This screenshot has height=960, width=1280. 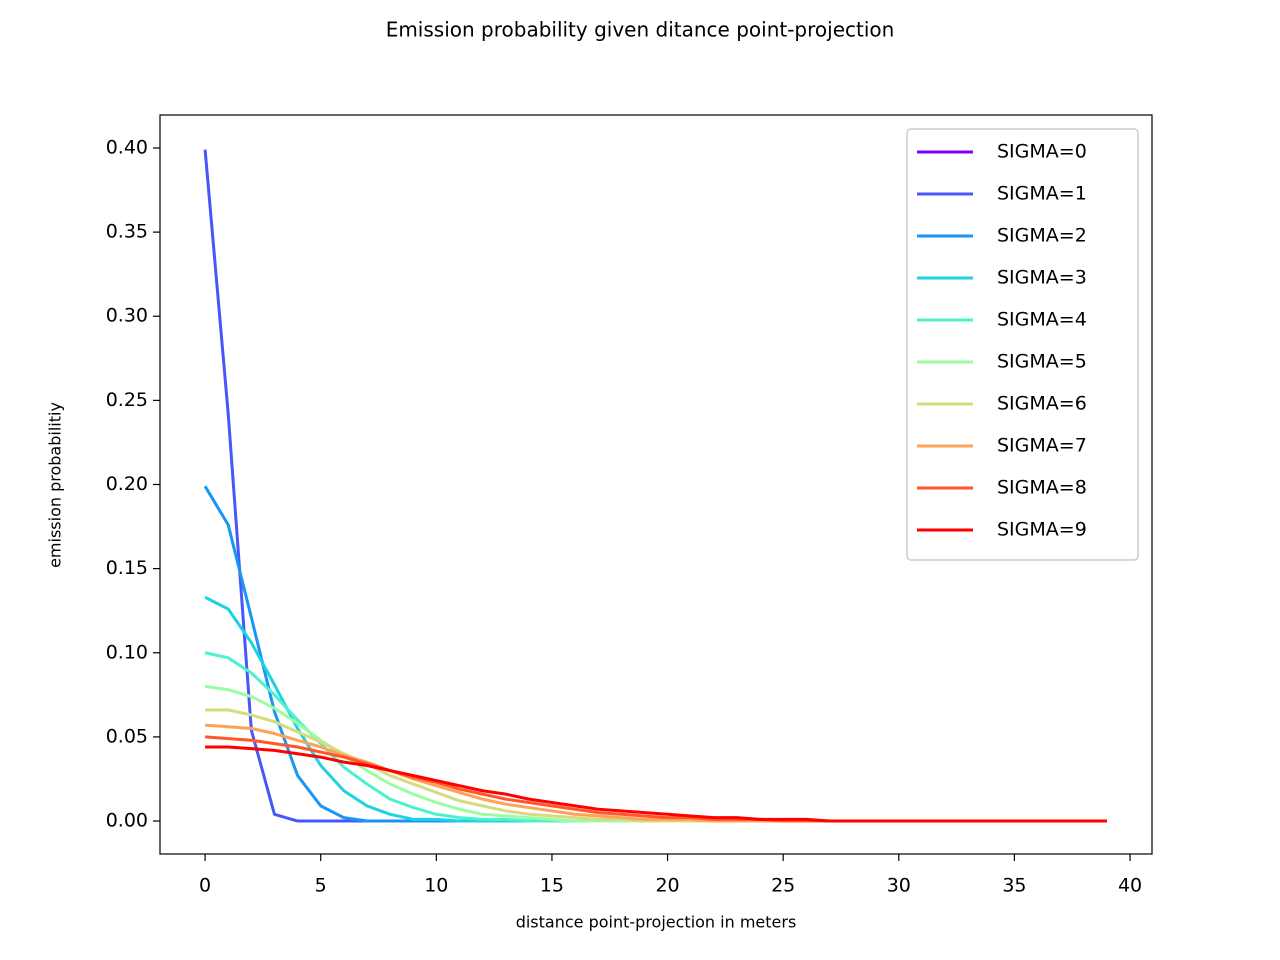 I want to click on y-tick-label: 0.05, so click(x=127, y=736).